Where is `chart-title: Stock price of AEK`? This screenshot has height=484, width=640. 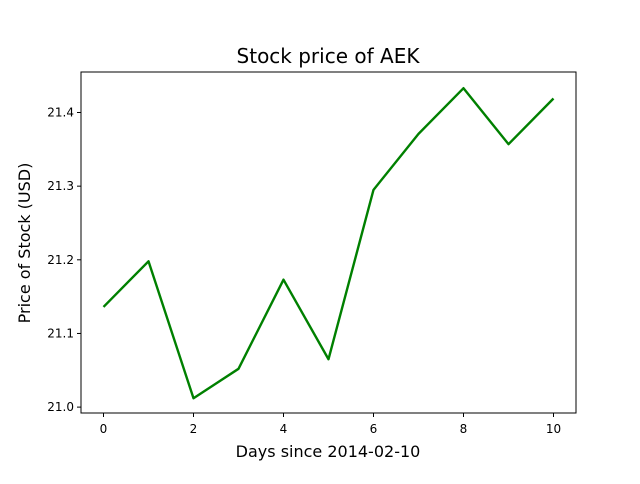
chart-title: Stock price of AEK is located at coordinates (329, 56).